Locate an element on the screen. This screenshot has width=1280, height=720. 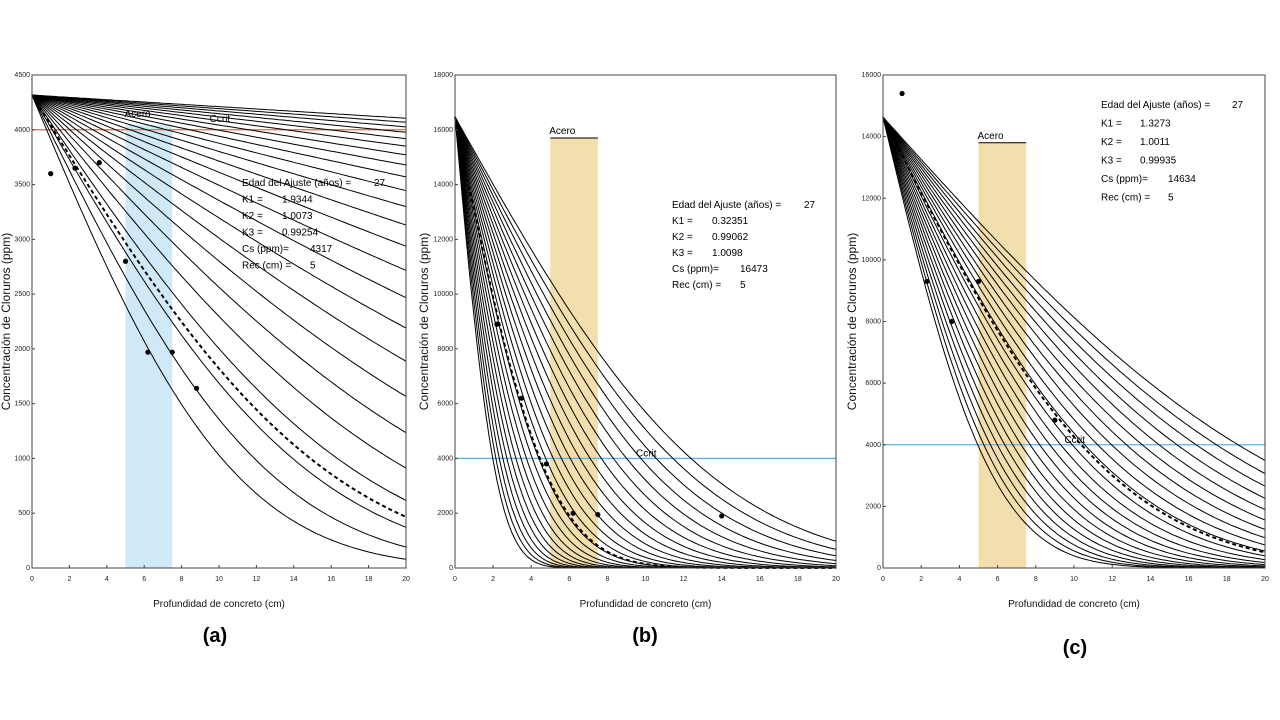
param-label: K2 = is located at coordinates (1111, 142).